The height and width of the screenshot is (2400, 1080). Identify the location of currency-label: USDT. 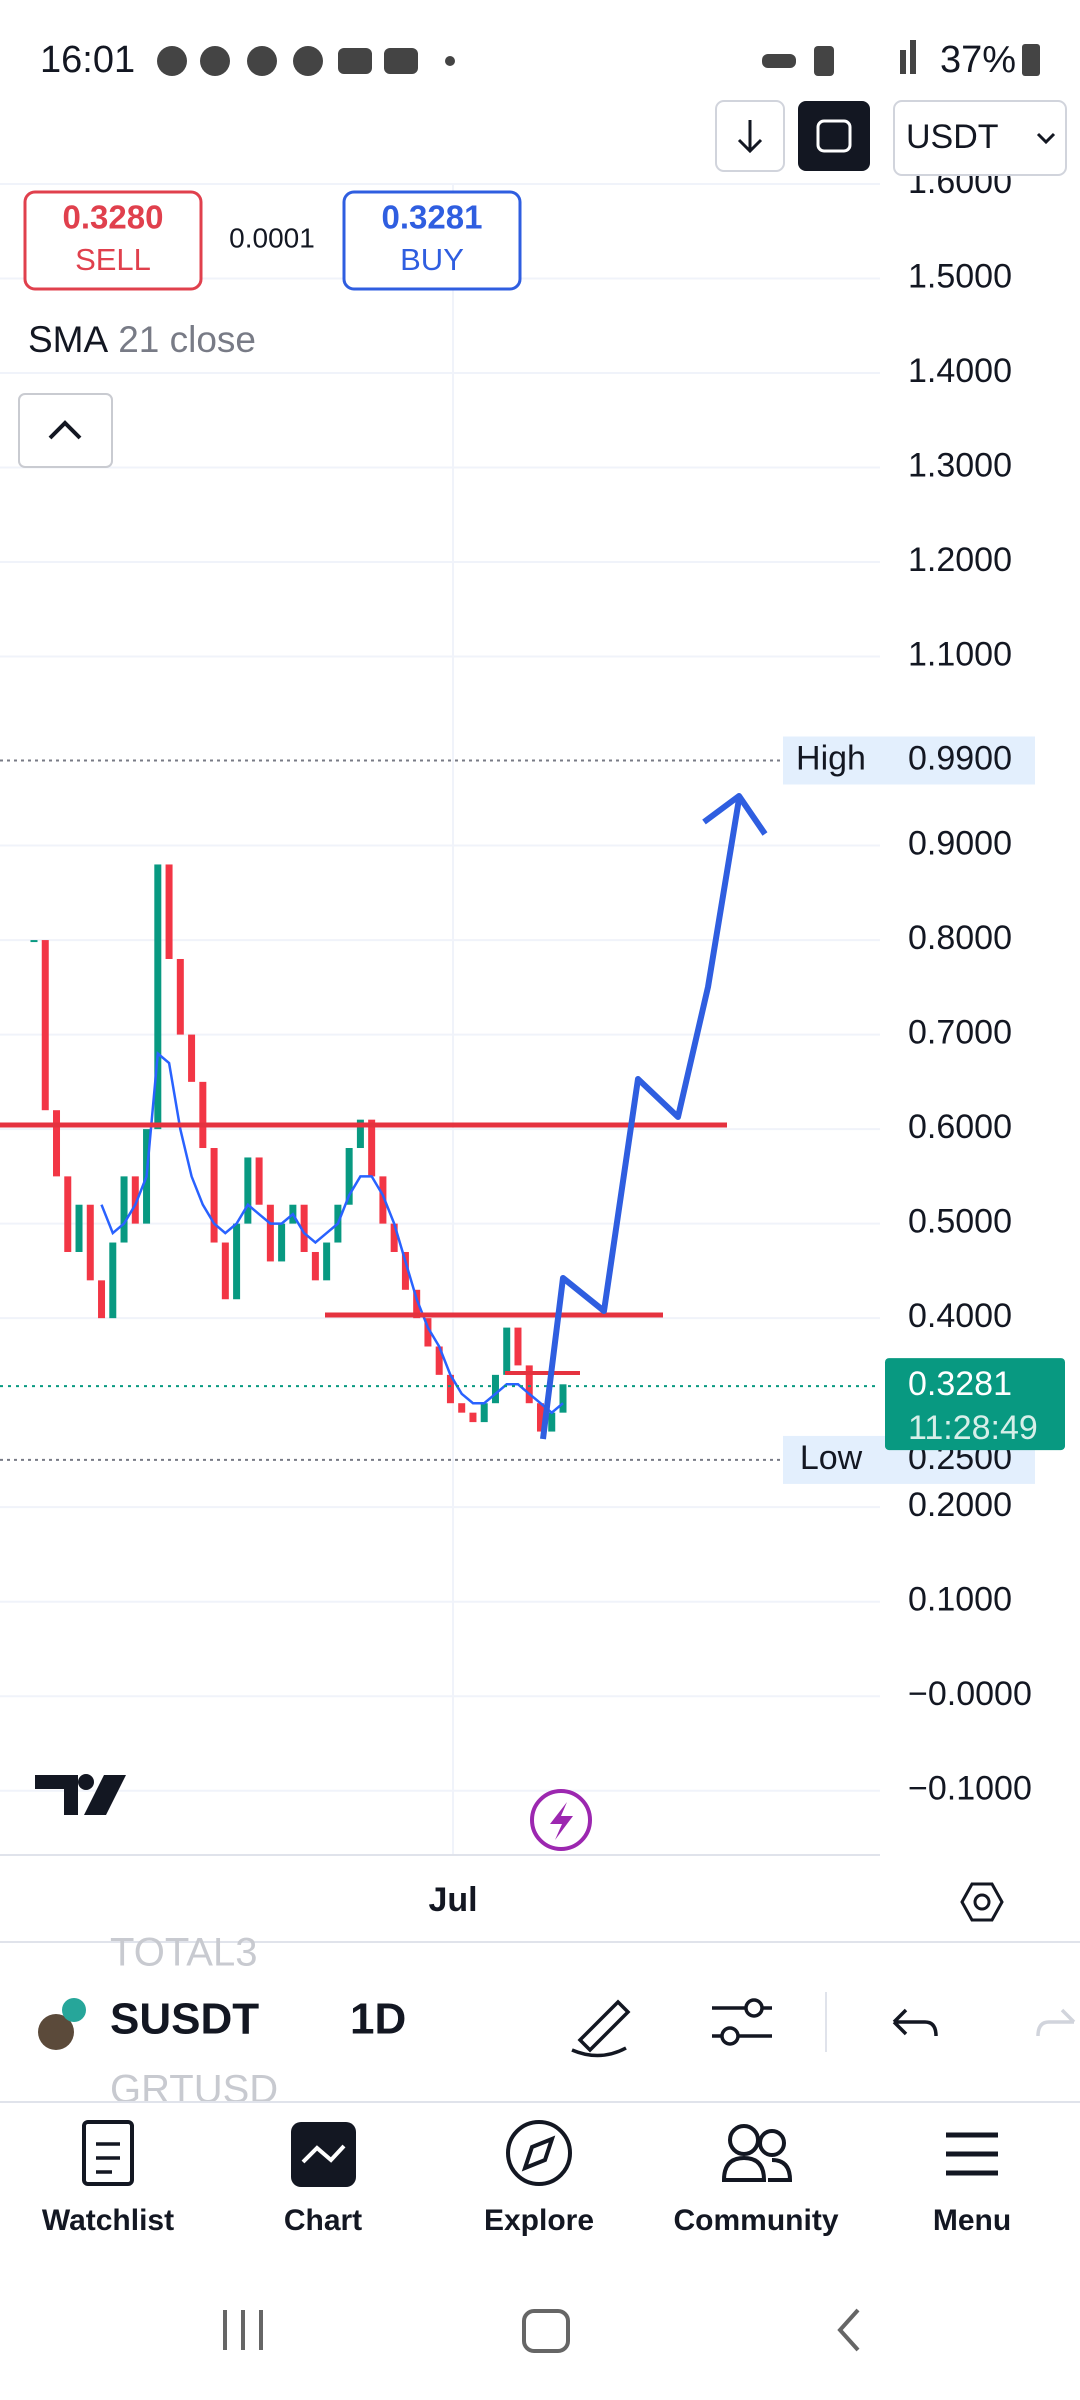
(952, 137).